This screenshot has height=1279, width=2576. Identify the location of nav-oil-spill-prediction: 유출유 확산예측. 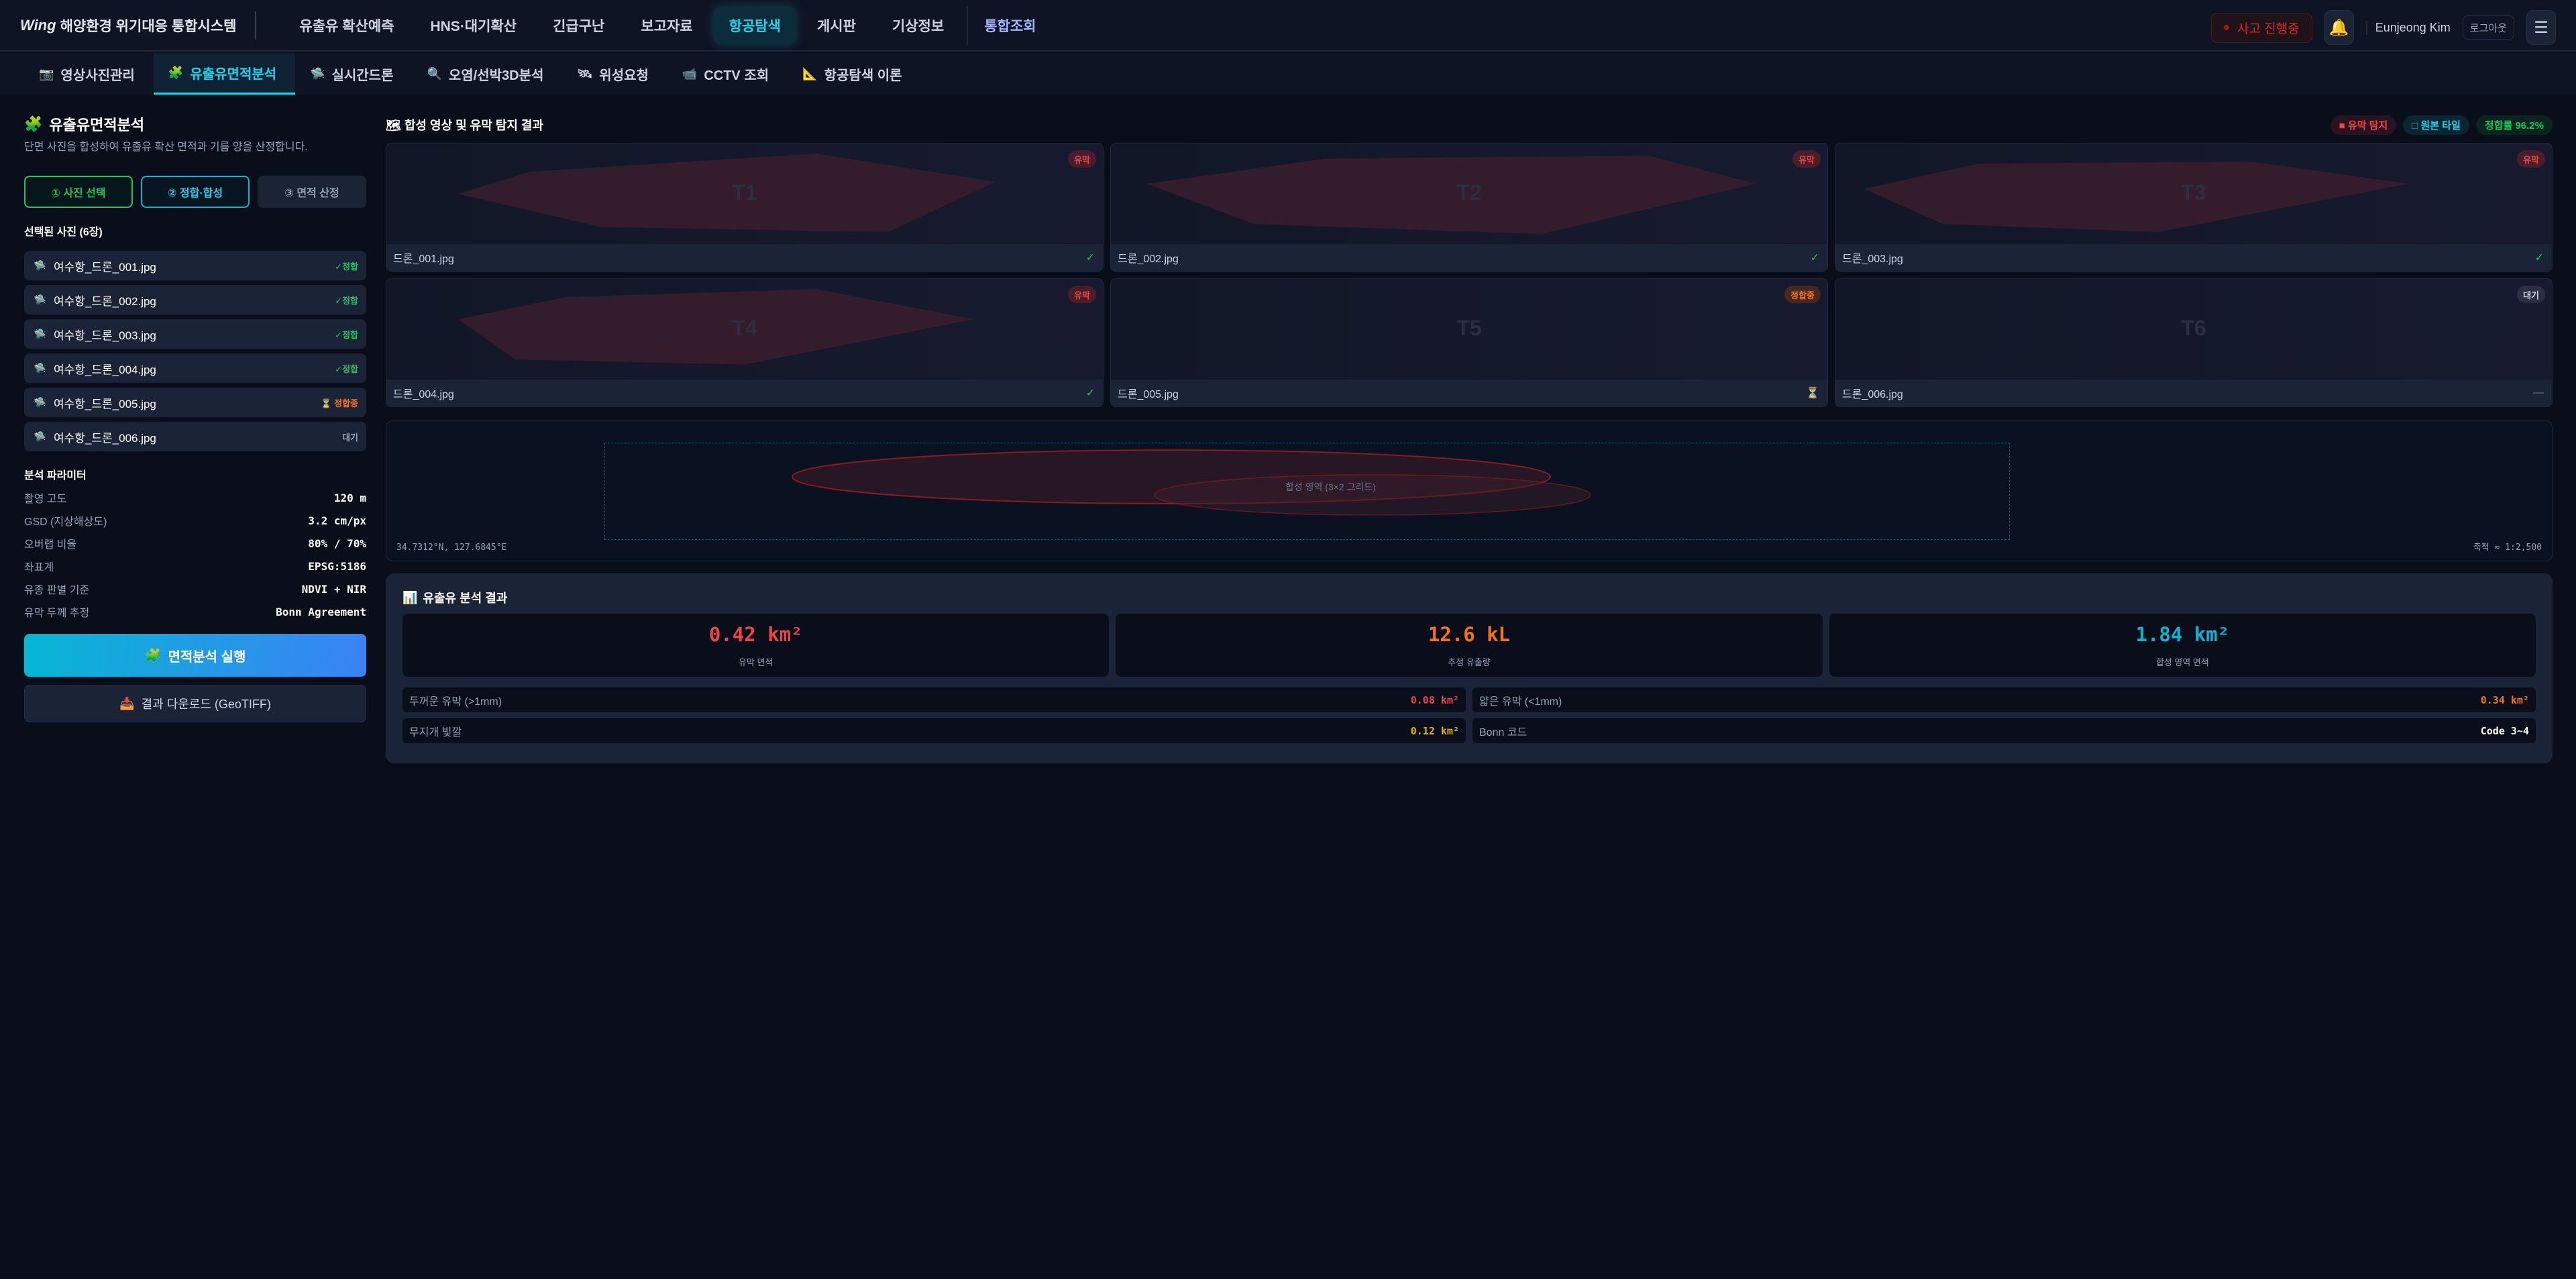
(346, 26).